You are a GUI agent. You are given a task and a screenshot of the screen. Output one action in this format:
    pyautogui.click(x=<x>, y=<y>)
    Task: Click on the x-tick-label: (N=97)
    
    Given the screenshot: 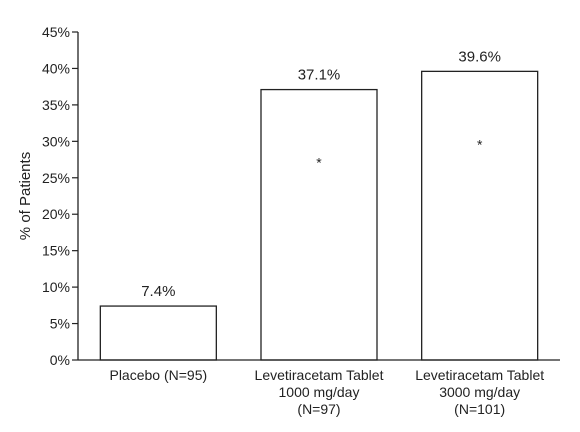 What is the action you would take?
    pyautogui.click(x=318, y=409)
    